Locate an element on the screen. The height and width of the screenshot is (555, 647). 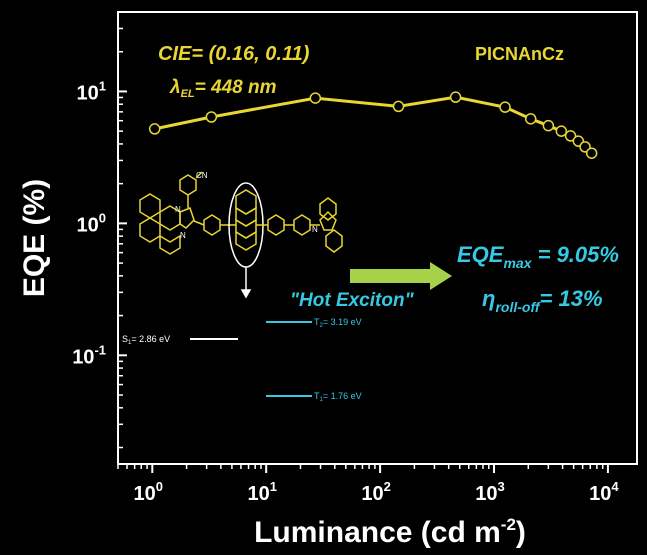
series-points is located at coordinates (373, 125).